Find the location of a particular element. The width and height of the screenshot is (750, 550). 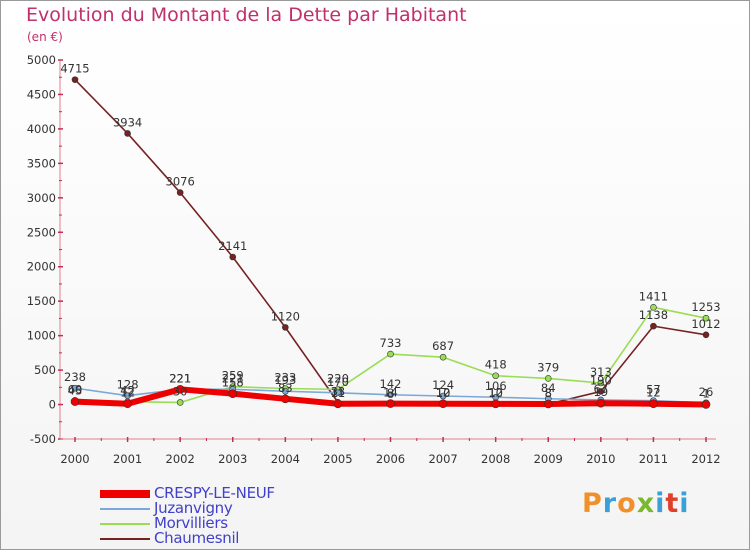

data-label-0: 221 is located at coordinates (180, 378).